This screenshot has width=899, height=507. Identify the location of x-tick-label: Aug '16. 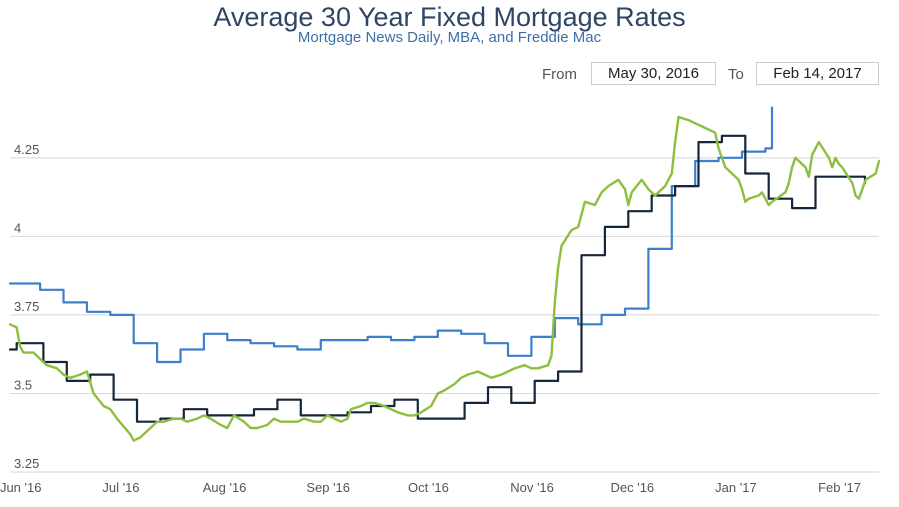
(225, 487).